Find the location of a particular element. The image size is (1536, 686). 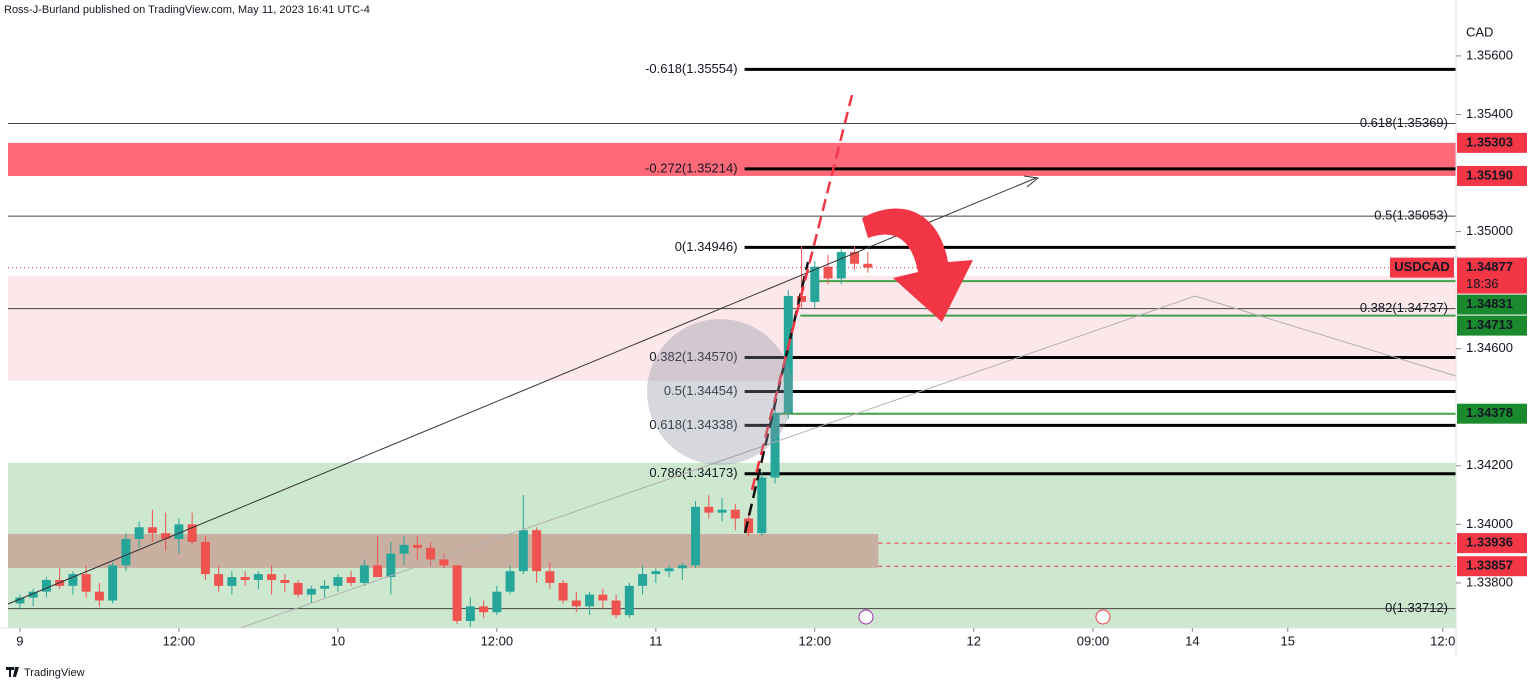

price-tag-label: 1.35190 is located at coordinates (1489, 174).